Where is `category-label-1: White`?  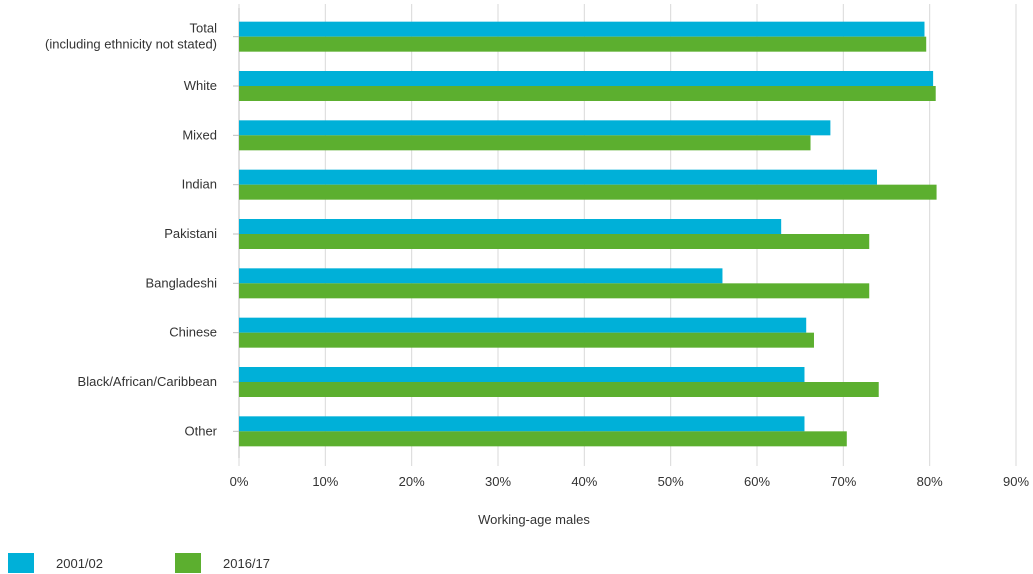
category-label-1: White is located at coordinates (200, 85).